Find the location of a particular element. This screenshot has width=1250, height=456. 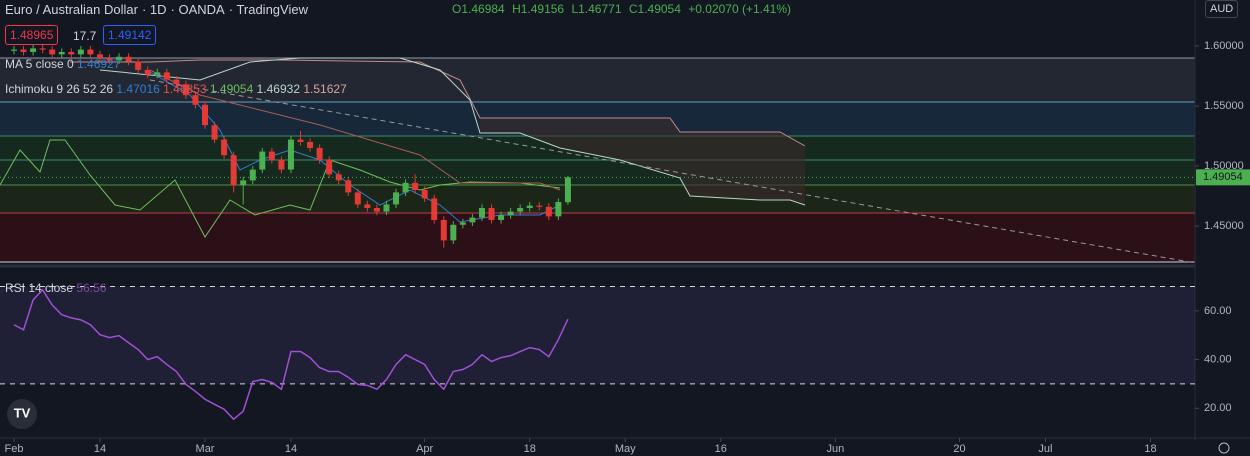

indicator-rsi: RSI 14 close 56.56 is located at coordinates (55, 288).